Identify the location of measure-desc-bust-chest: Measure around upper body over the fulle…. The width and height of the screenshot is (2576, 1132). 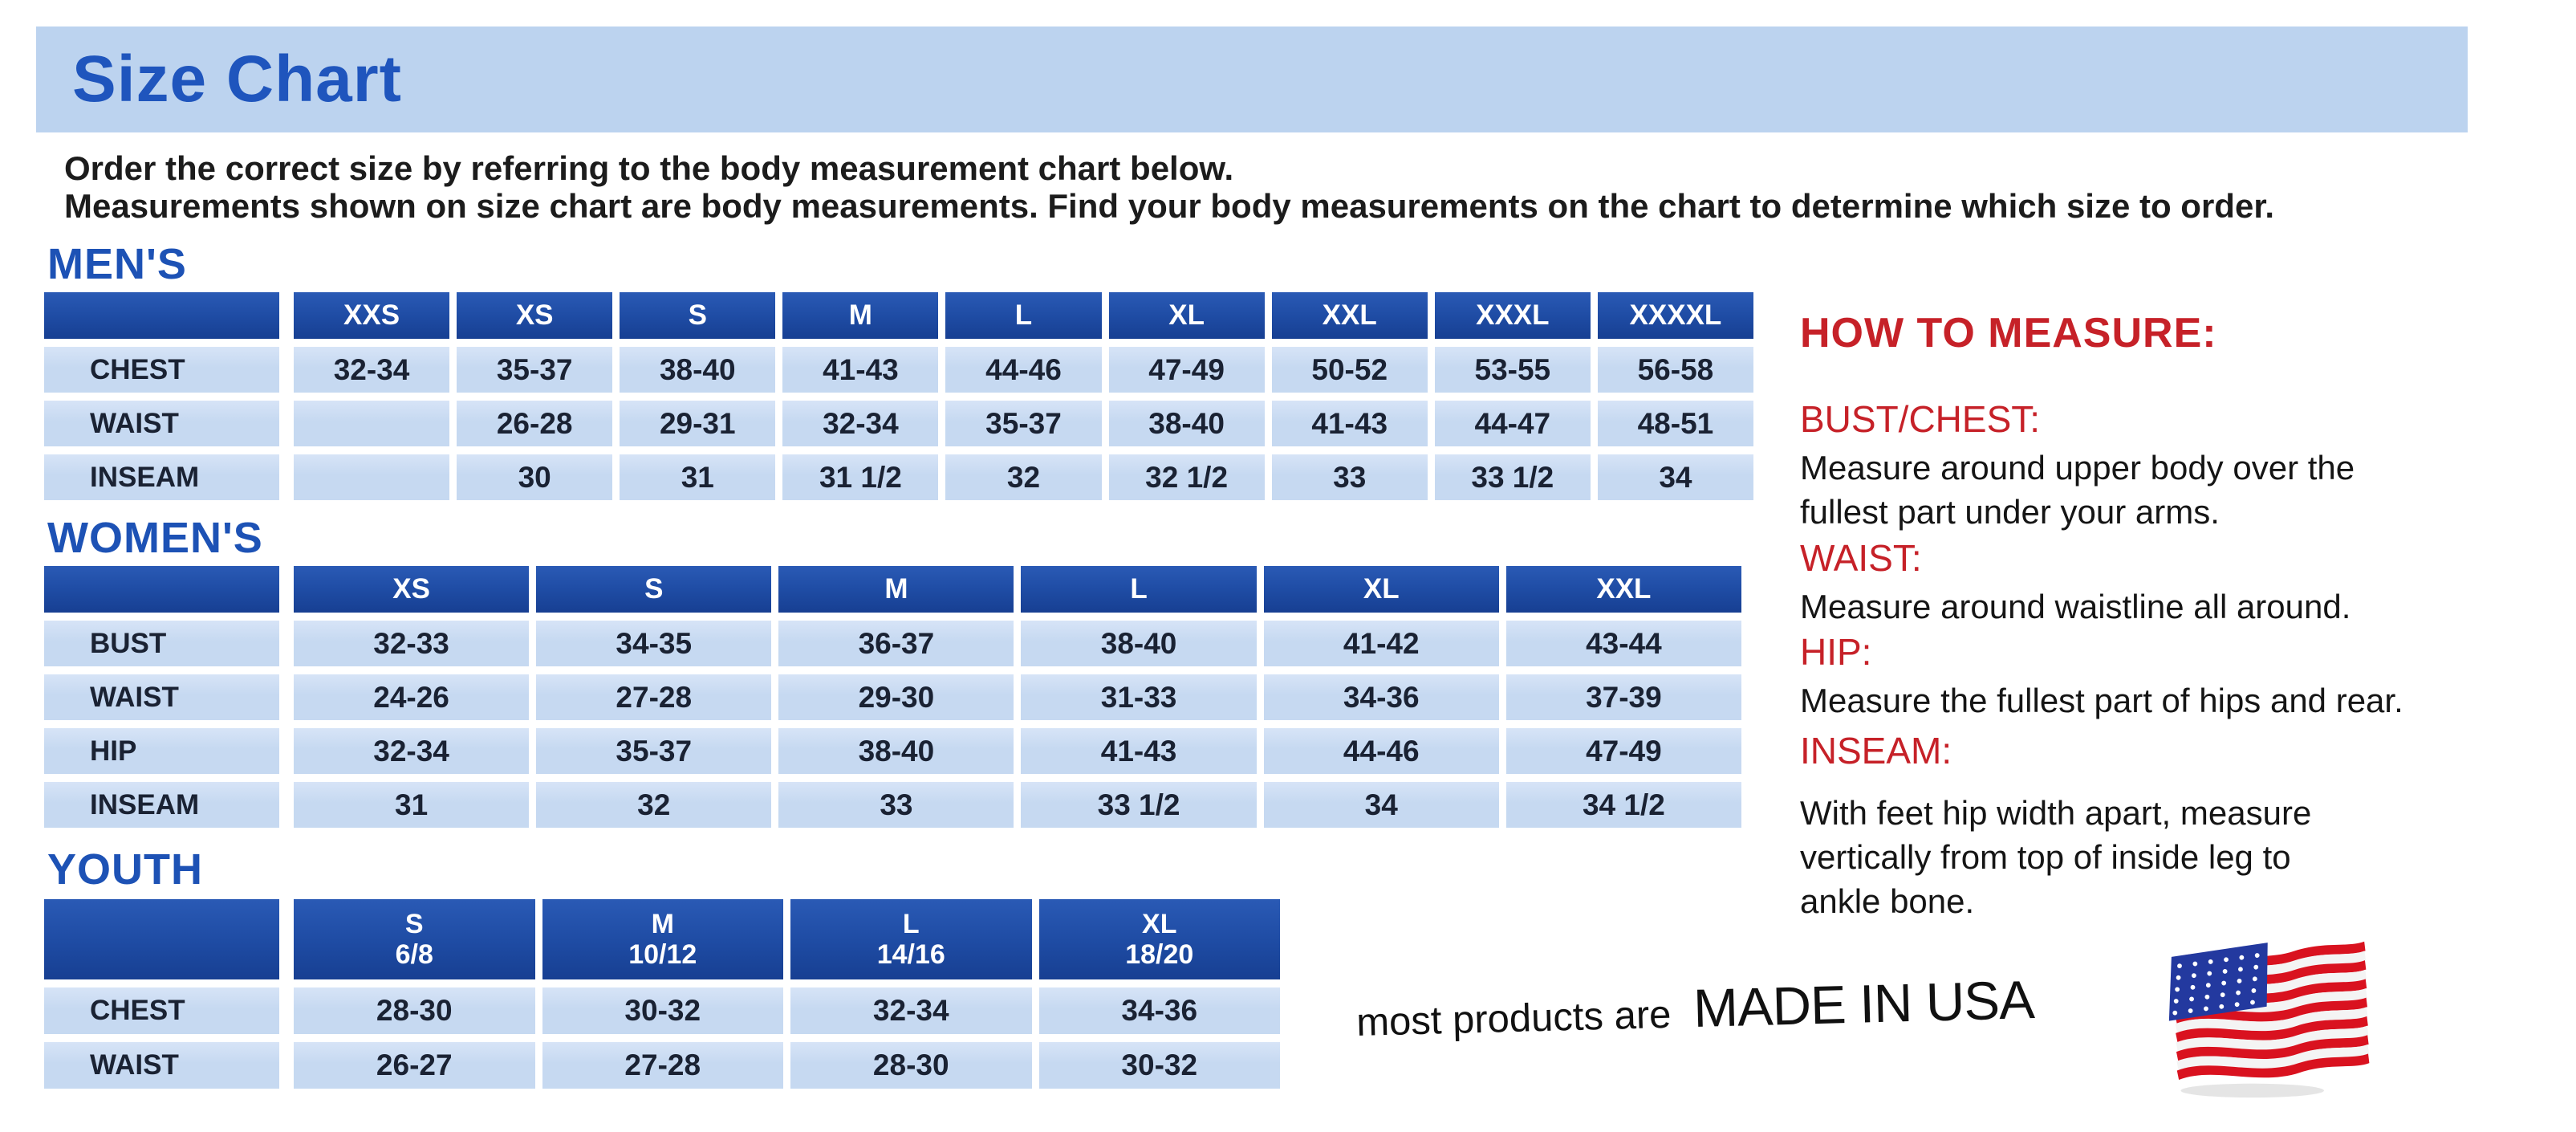
(2077, 490).